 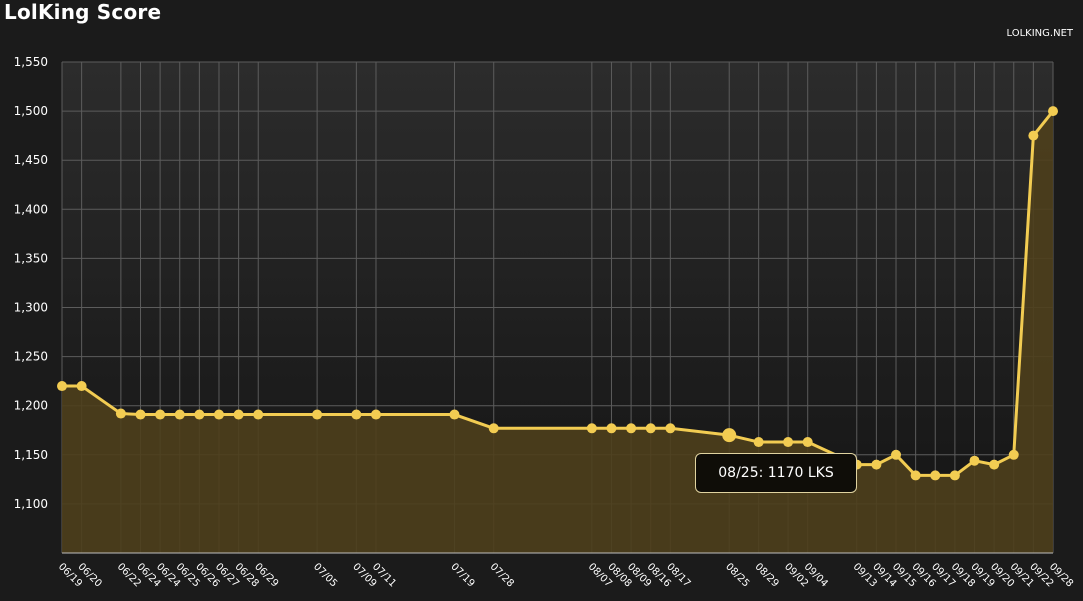 I want to click on x-tick-label: 07/19, so click(x=462, y=575).